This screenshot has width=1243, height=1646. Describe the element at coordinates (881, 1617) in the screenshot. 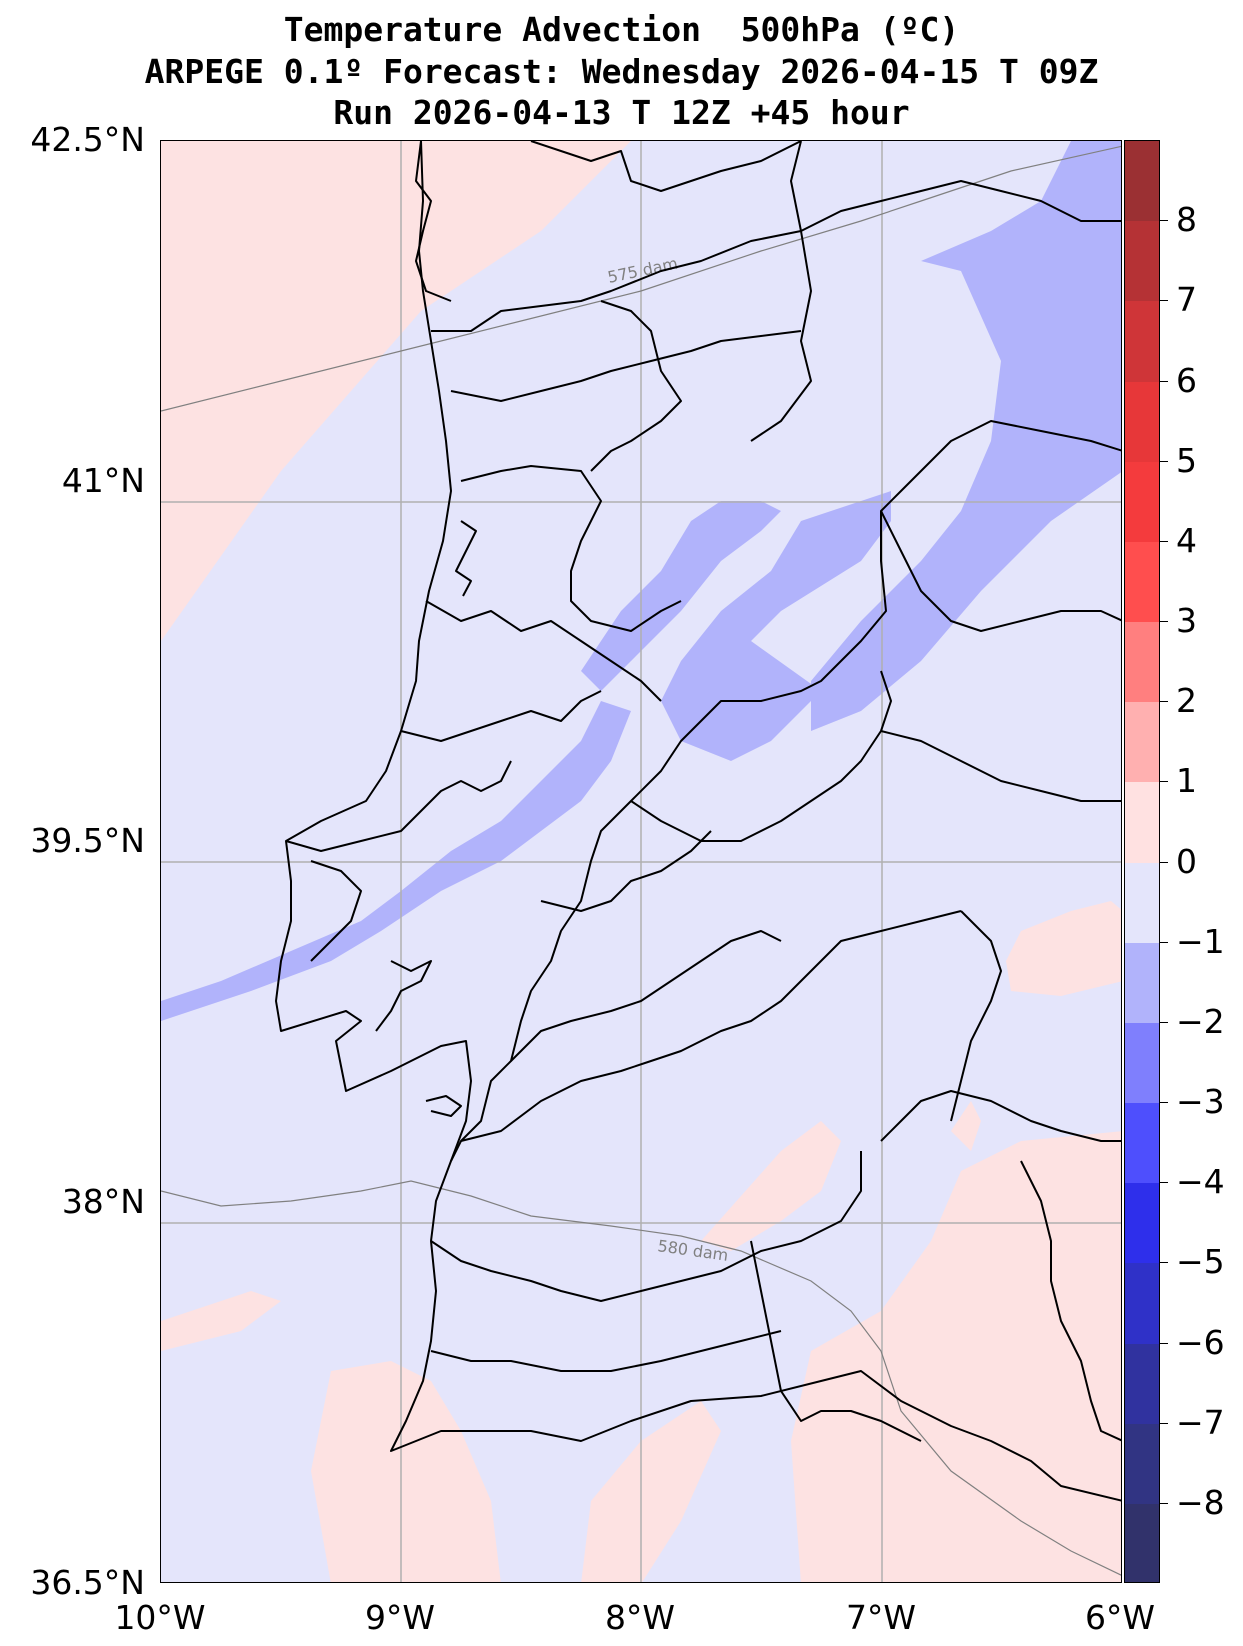

I see `lon-label: 7°W` at that location.